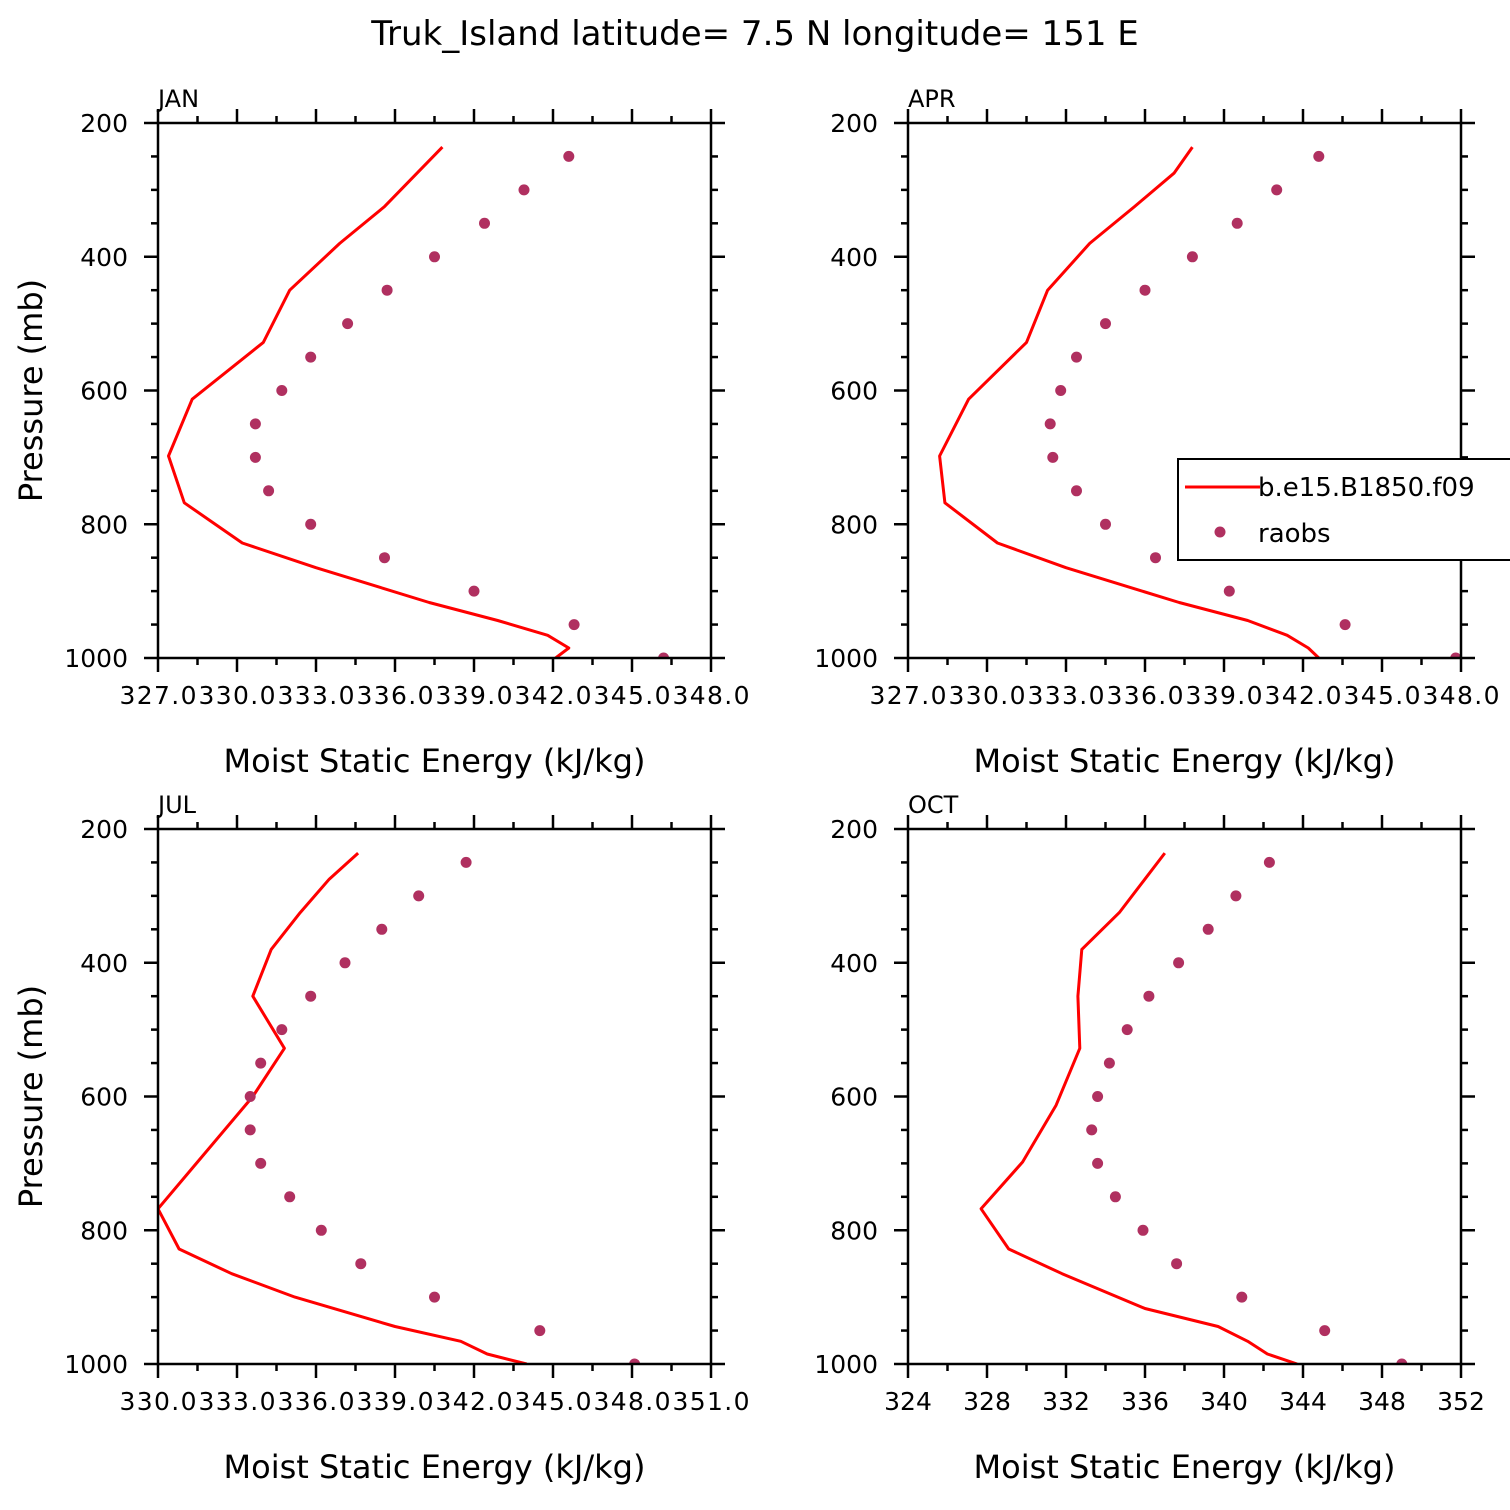 Image resolution: width=1510 pixels, height=1510 pixels. What do you see at coordinates (1066, 1401) in the screenshot?
I see `x-tick-label: 332` at bounding box center [1066, 1401].